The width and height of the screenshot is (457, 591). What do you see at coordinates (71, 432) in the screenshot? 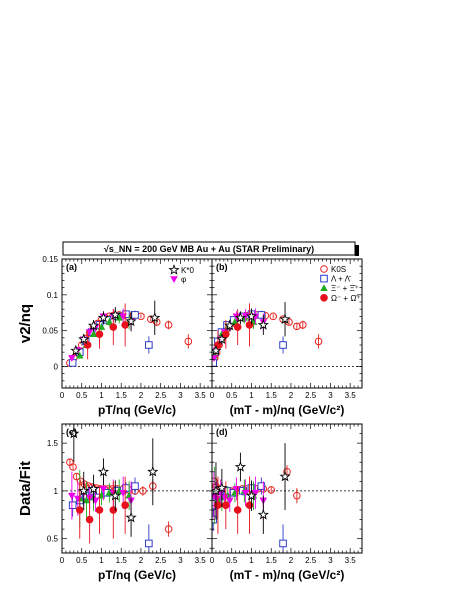
I see `panel-label: (c)` at bounding box center [71, 432].